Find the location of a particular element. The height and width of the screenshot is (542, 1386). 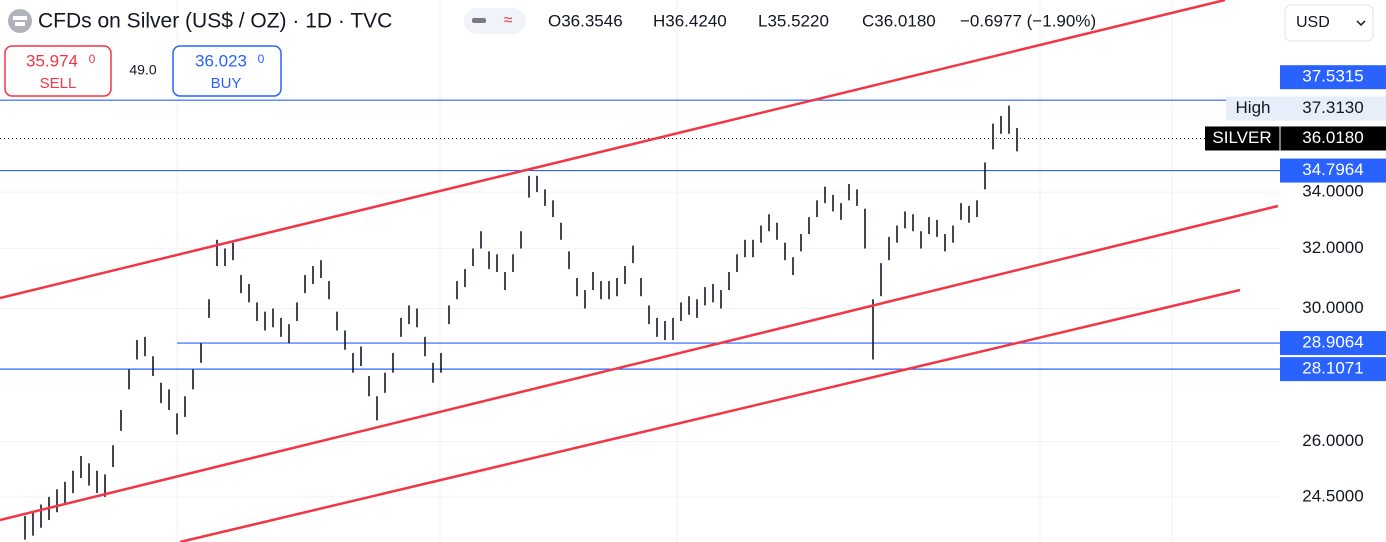

last-price: 36.0180 is located at coordinates (1332, 137).